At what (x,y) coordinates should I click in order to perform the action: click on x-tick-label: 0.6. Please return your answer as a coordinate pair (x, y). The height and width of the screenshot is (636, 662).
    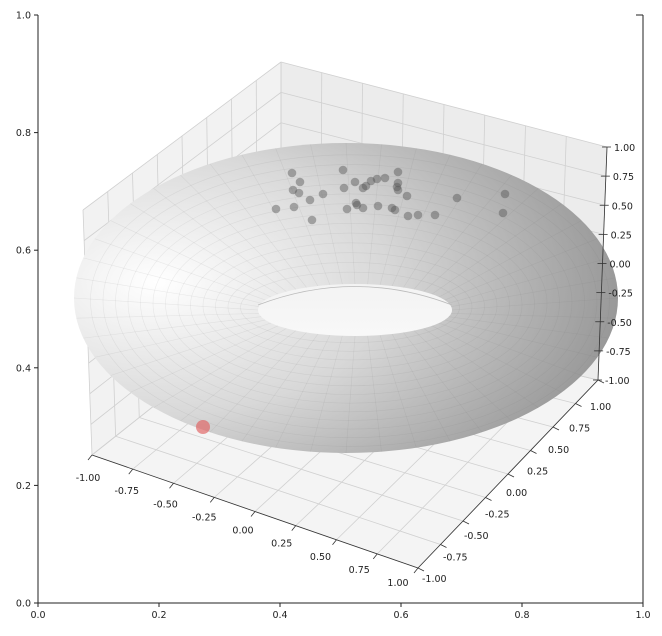
    Looking at the image, I should click on (400, 615).